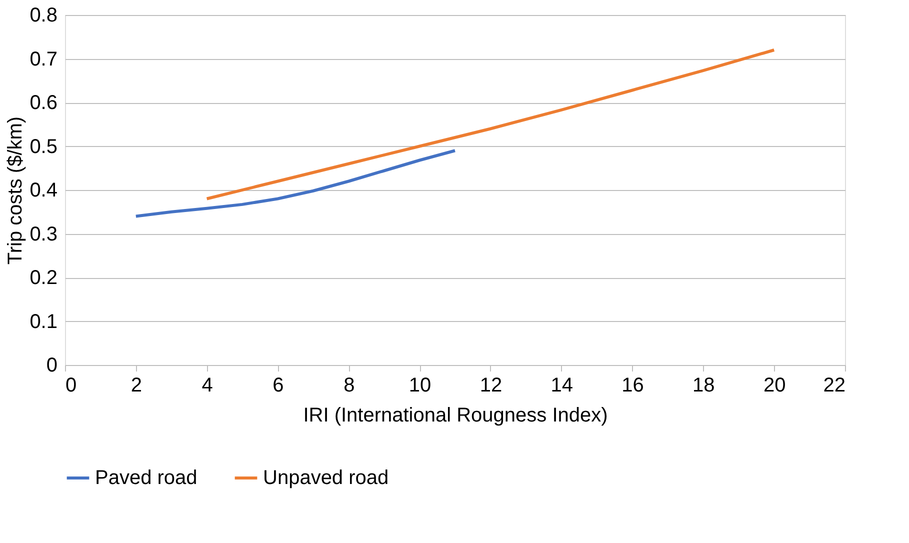  Describe the element at coordinates (326, 478) in the screenshot. I see `legend-label: Unpaved road` at that location.